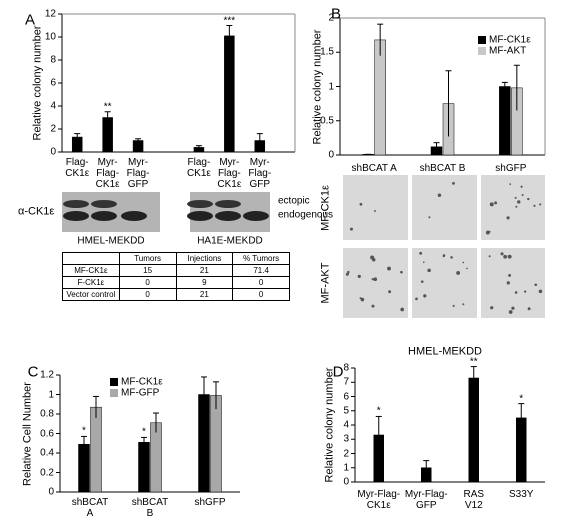 The height and width of the screenshot is (520, 588). I want to click on y-tick-label: 4, so click(53, 106).